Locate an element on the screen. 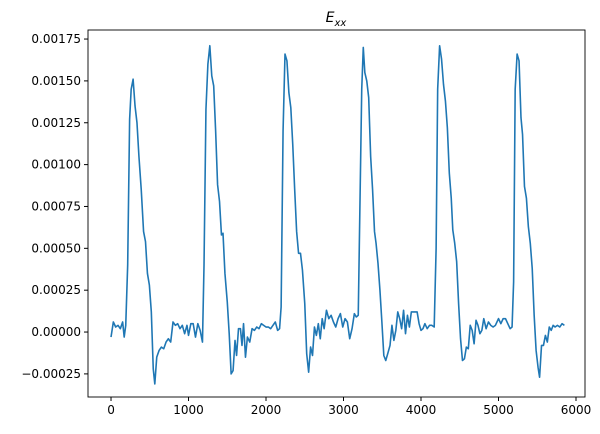 This screenshot has width=600, height=434. y-tick-label: 0.00025 is located at coordinates (56, 290).